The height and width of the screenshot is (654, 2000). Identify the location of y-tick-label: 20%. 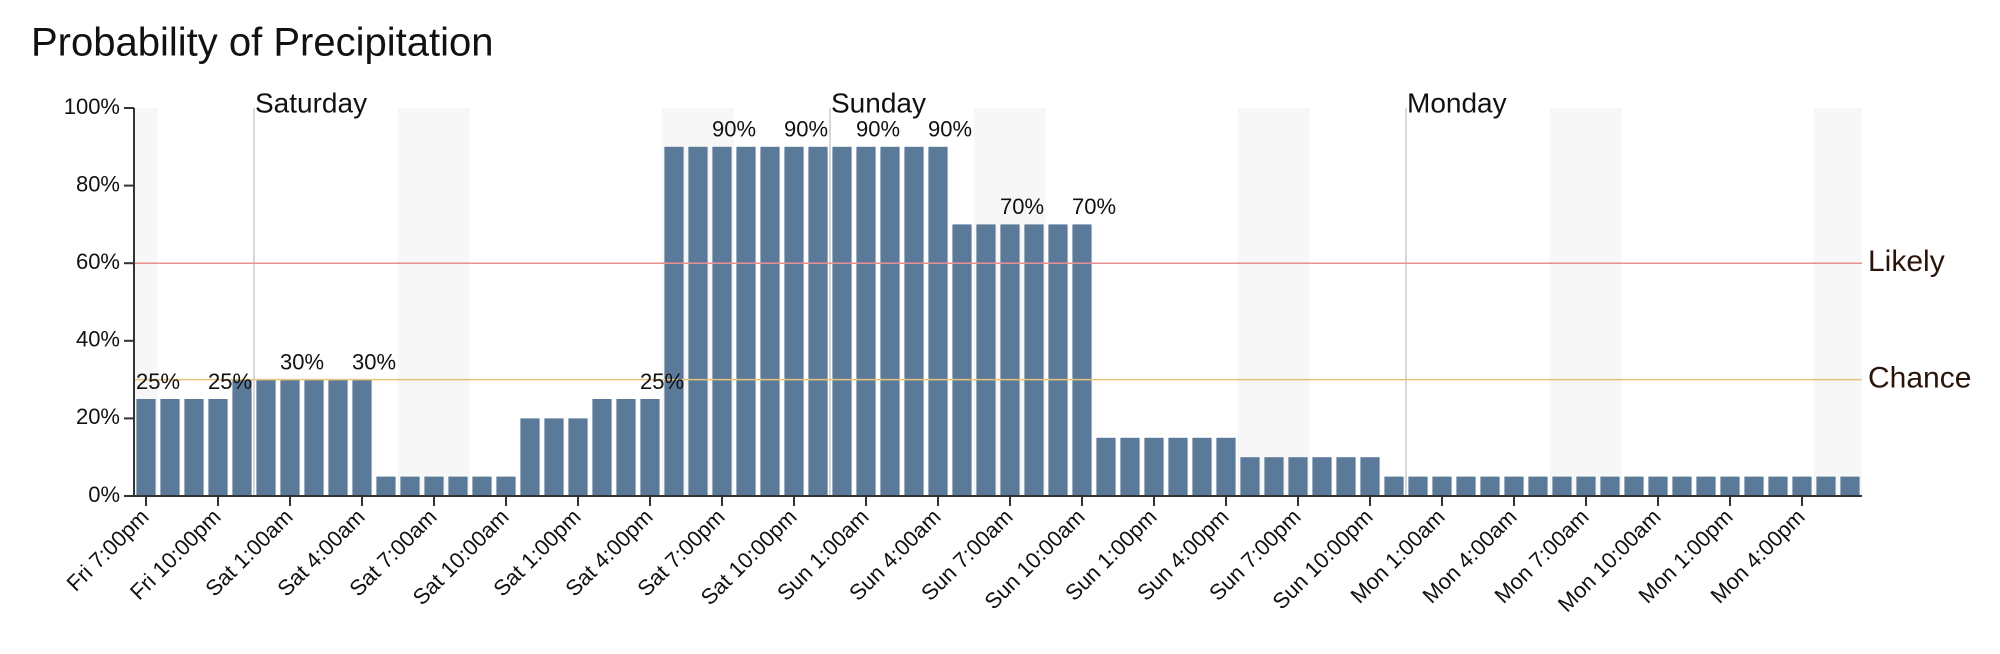
(98, 416).